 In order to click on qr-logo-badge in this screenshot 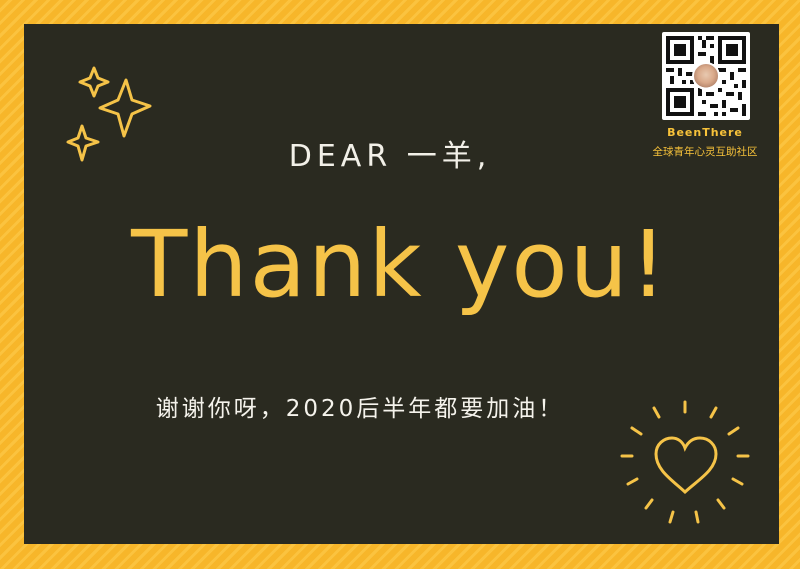, I will do `click(706, 76)`.